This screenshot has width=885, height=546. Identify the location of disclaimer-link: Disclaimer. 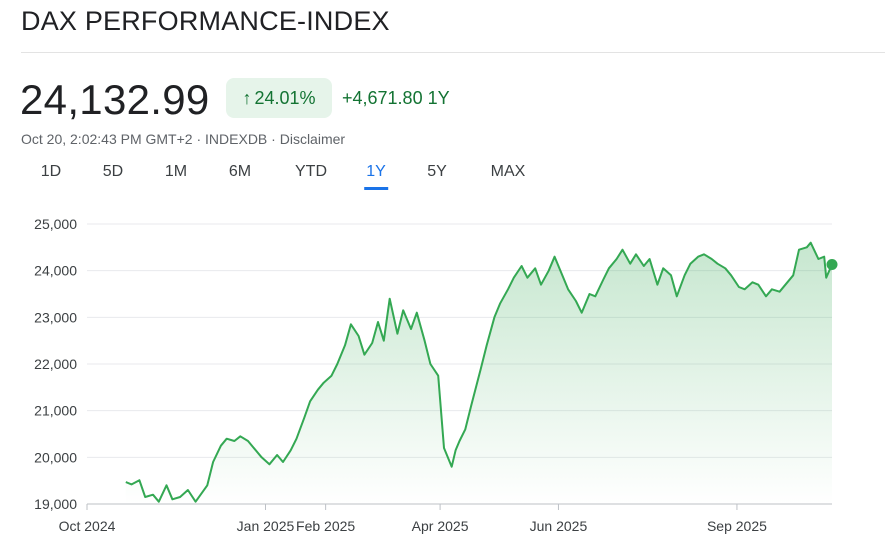
(312, 139).